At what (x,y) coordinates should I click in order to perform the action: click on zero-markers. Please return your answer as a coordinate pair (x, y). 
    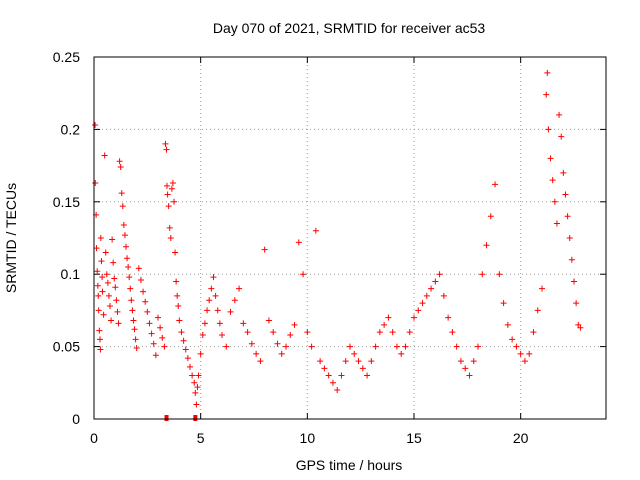
    Looking at the image, I should click on (181, 418).